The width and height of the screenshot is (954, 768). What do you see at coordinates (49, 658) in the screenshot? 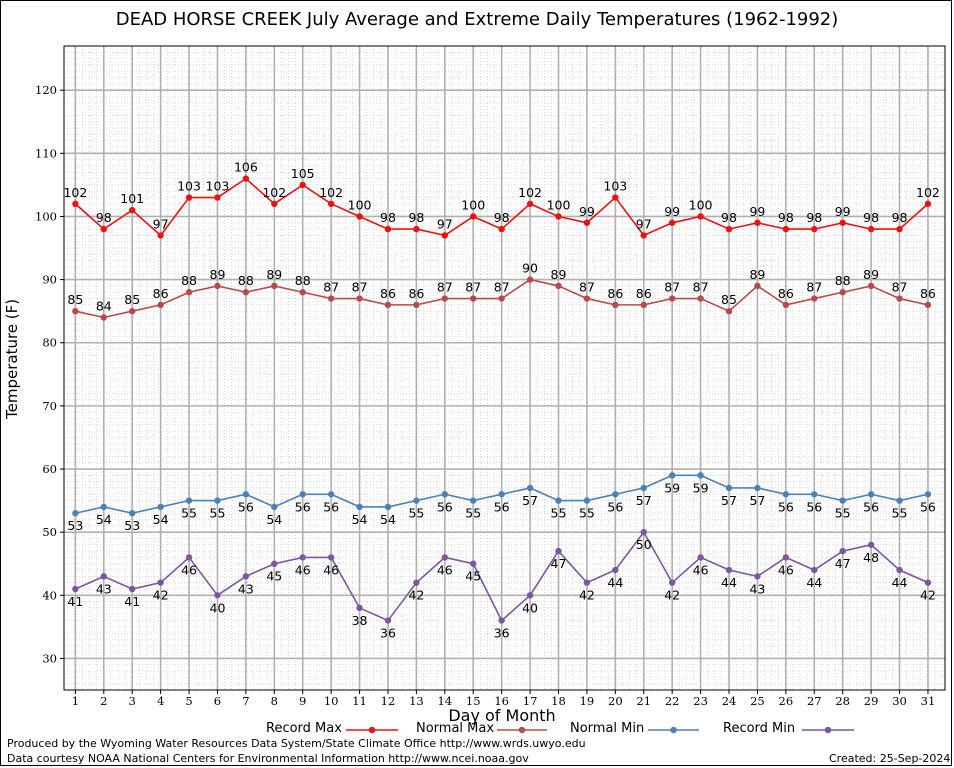
I see `y-tick-label: 30` at bounding box center [49, 658].